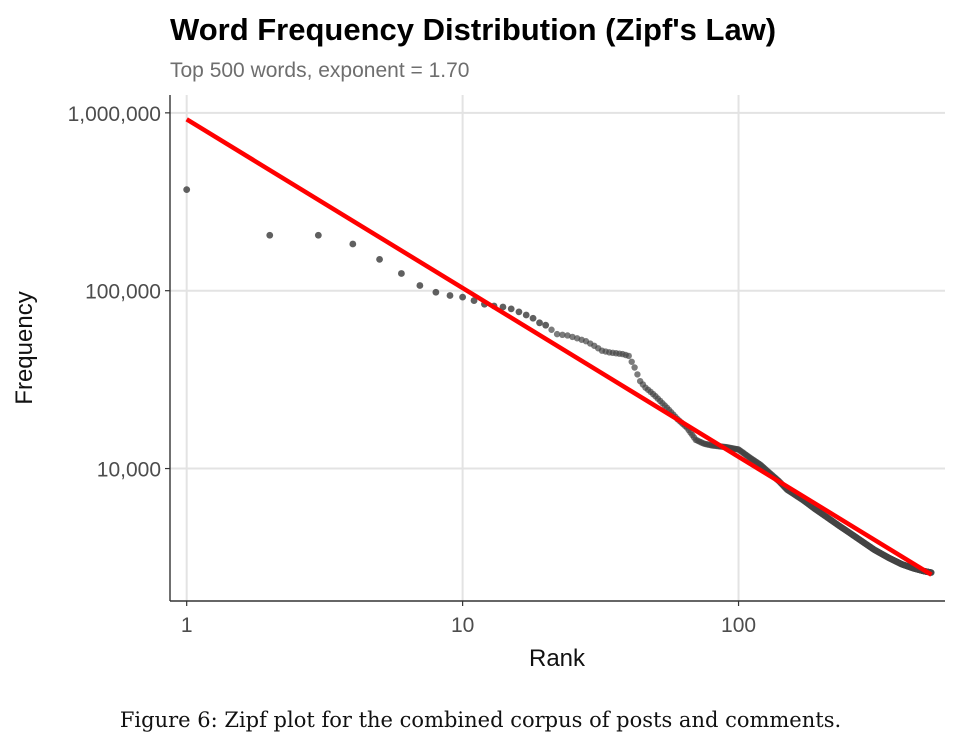 The width and height of the screenshot is (961, 751). Describe the element at coordinates (473, 29) in the screenshot. I see `chart-title: Word Frequency Distribution (Zipf's Law)` at that location.